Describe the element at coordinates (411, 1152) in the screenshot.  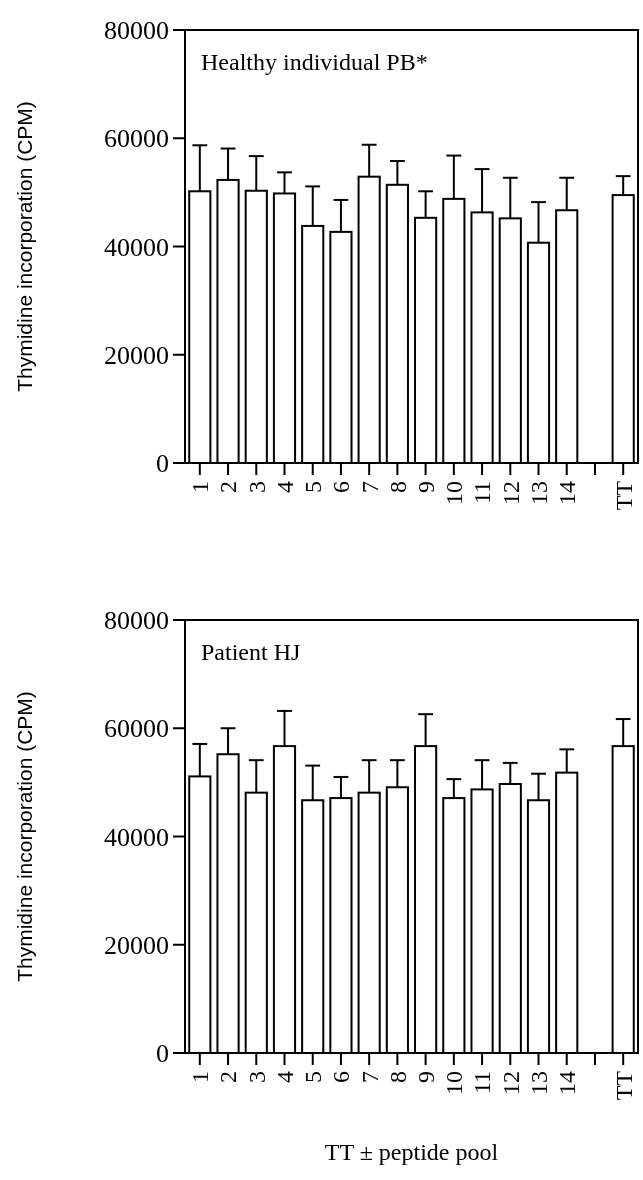
I see `x-axis-title: TT ± peptide pool` at that location.